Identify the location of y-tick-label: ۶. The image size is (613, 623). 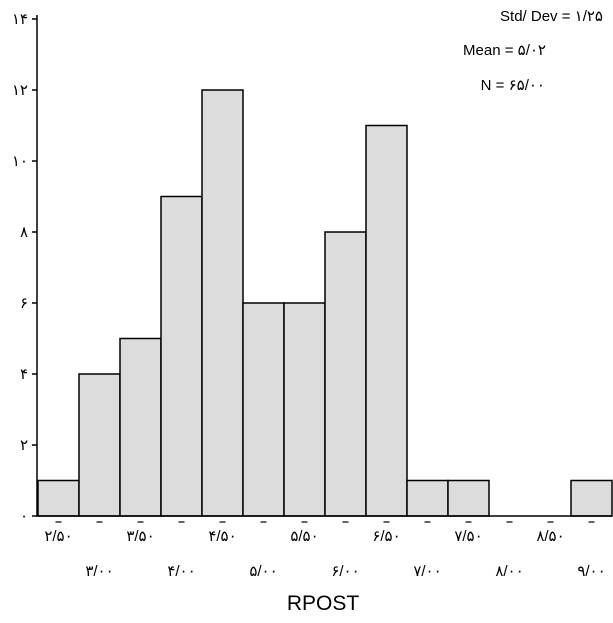
(24, 303).